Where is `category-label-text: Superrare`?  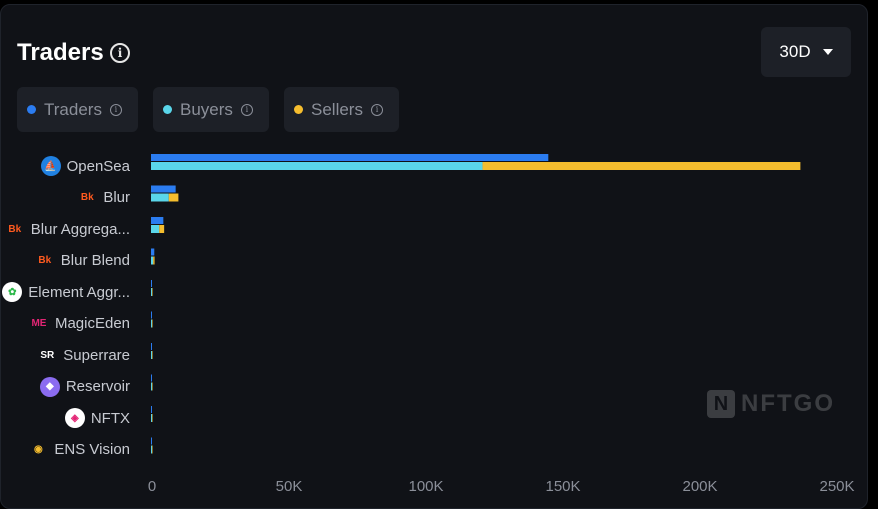 category-label-text: Superrare is located at coordinates (96, 355).